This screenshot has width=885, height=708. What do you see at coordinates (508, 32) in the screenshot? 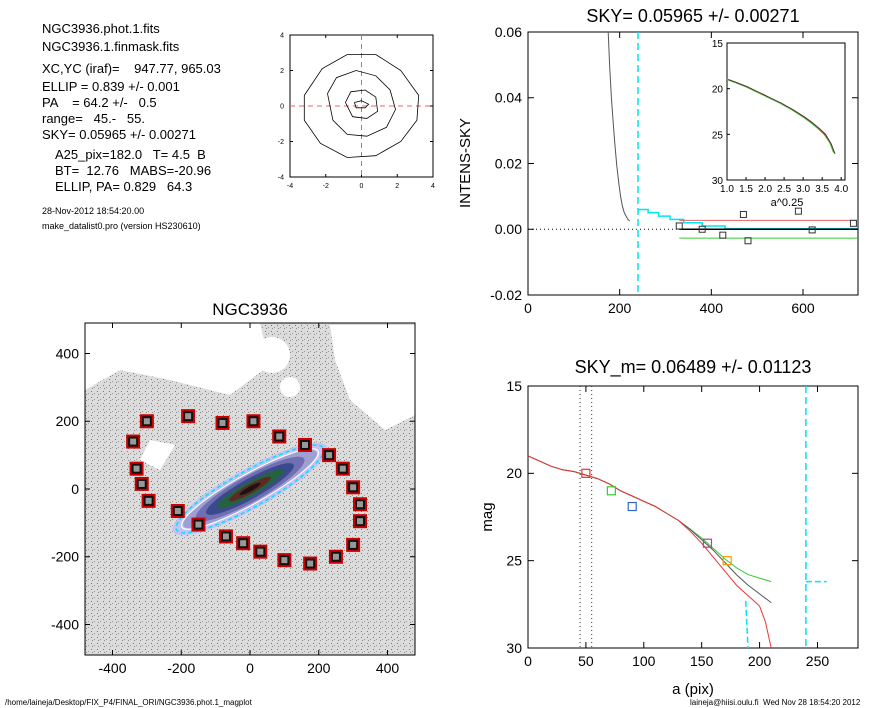
I see `sky-ytick-label: 0.06` at bounding box center [508, 32].